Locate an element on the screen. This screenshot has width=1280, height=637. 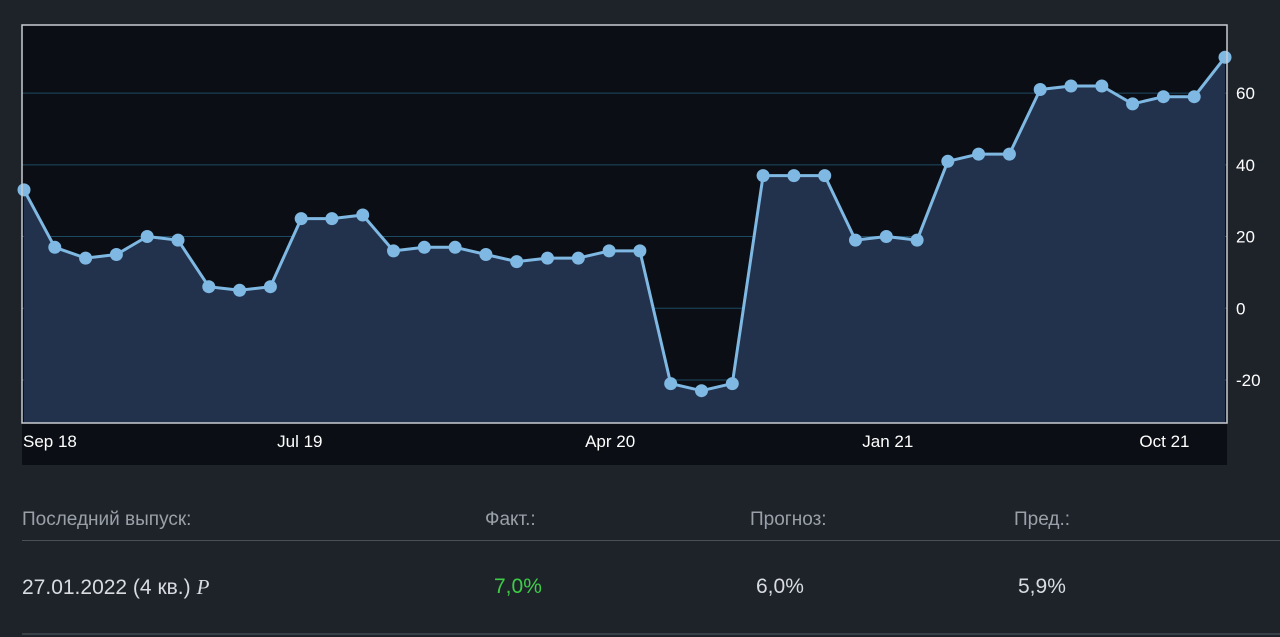
stats-value-row: 27.01.2022 (4 кв.) P 7,0% 6,0% 5,9% is located at coordinates (651, 588).